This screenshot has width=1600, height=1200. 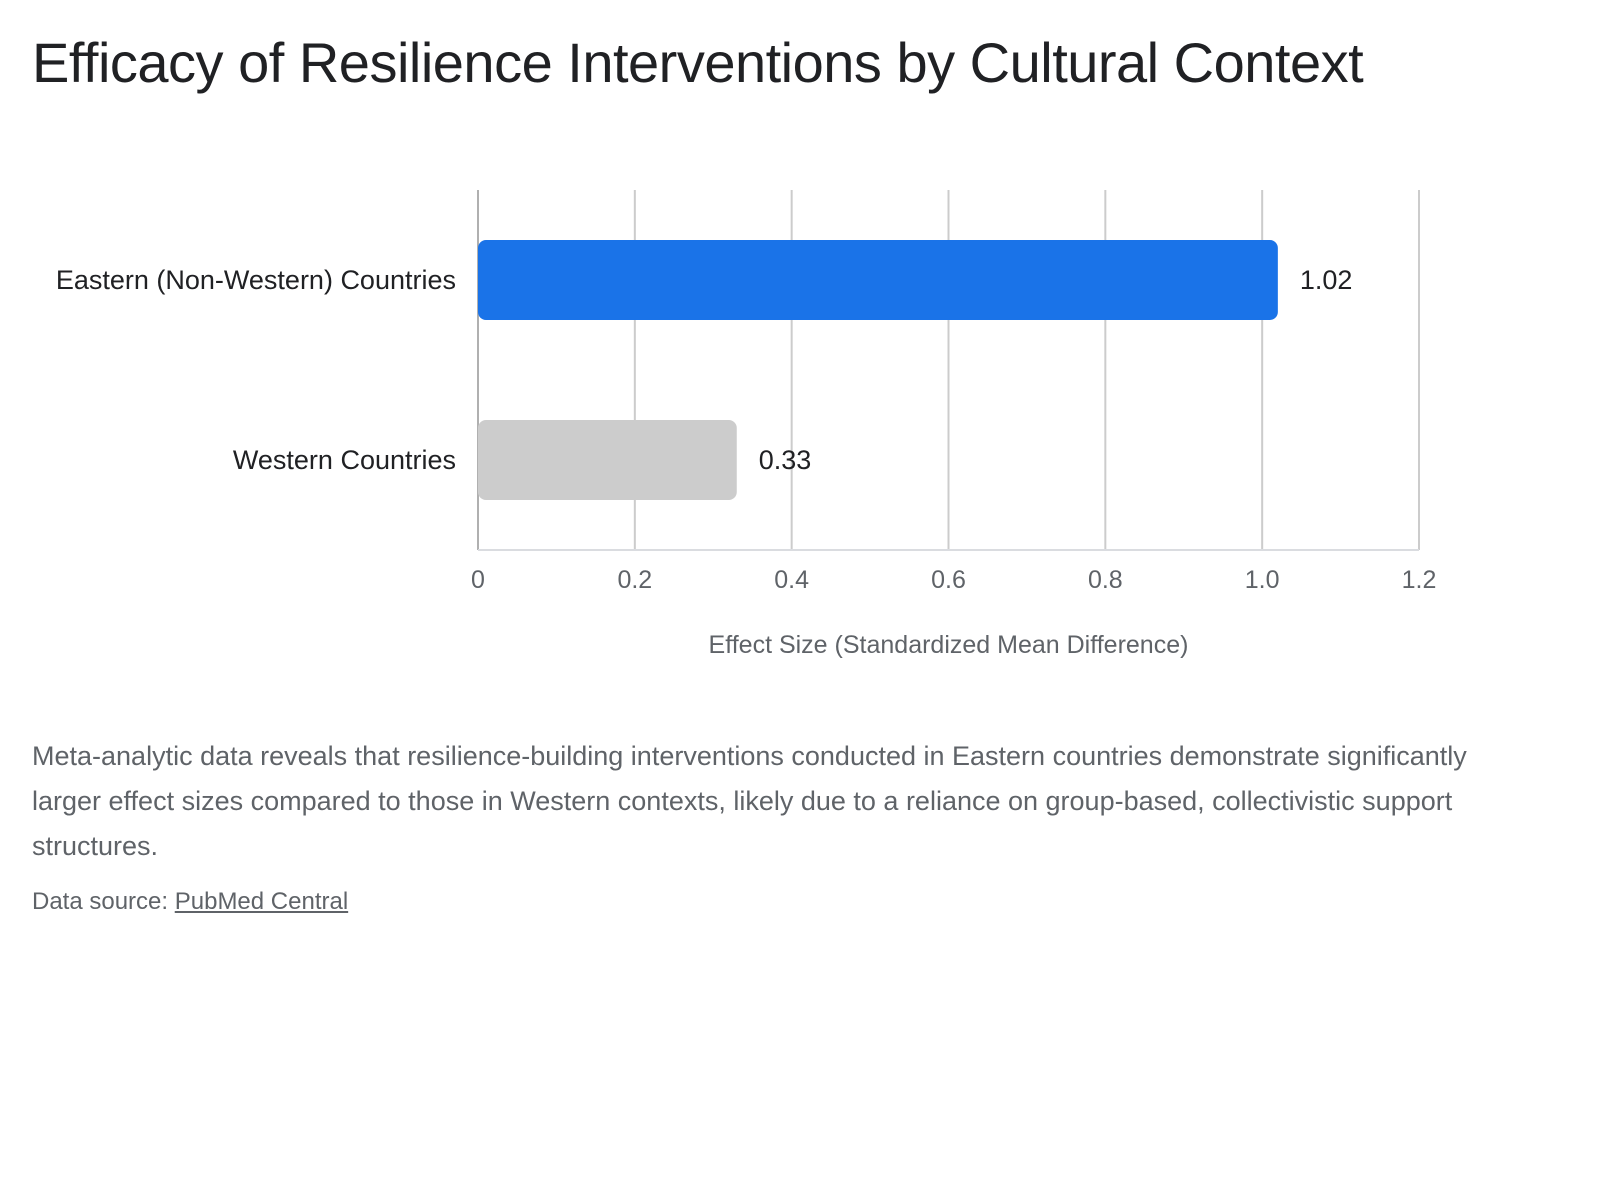 I want to click on tick-label: 0.2, so click(x=634, y=580).